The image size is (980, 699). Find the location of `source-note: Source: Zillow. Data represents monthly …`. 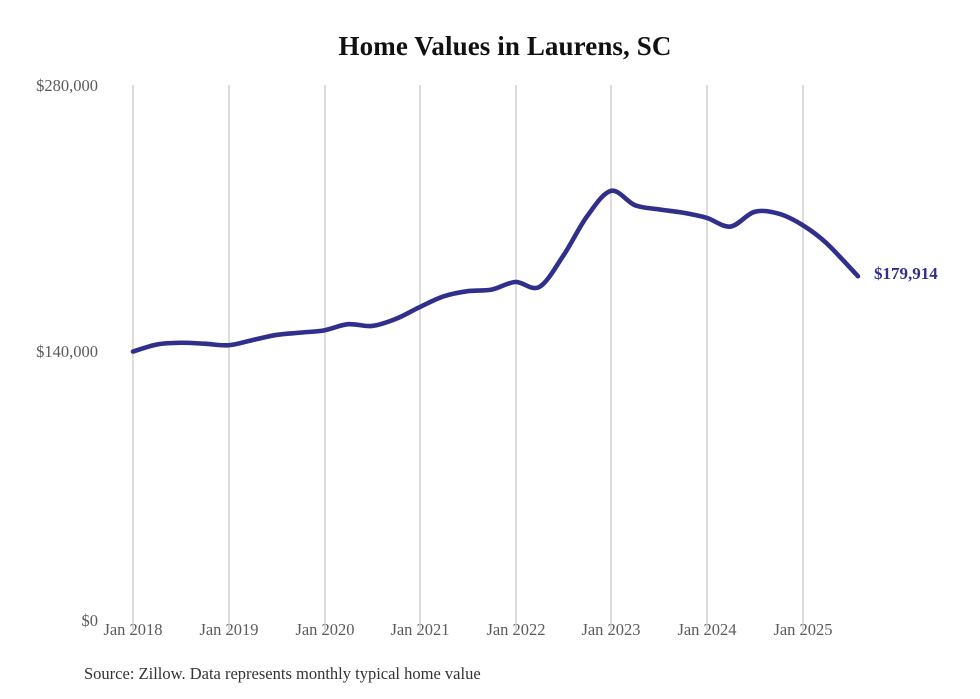

source-note: Source: Zillow. Data represents monthly … is located at coordinates (282, 673).